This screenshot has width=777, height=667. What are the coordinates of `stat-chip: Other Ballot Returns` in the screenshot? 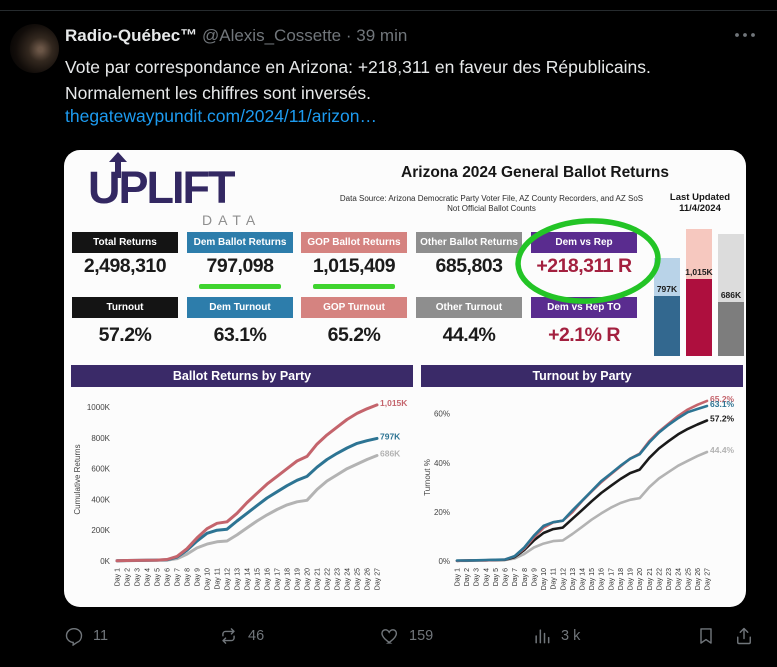 It's located at (469, 242).